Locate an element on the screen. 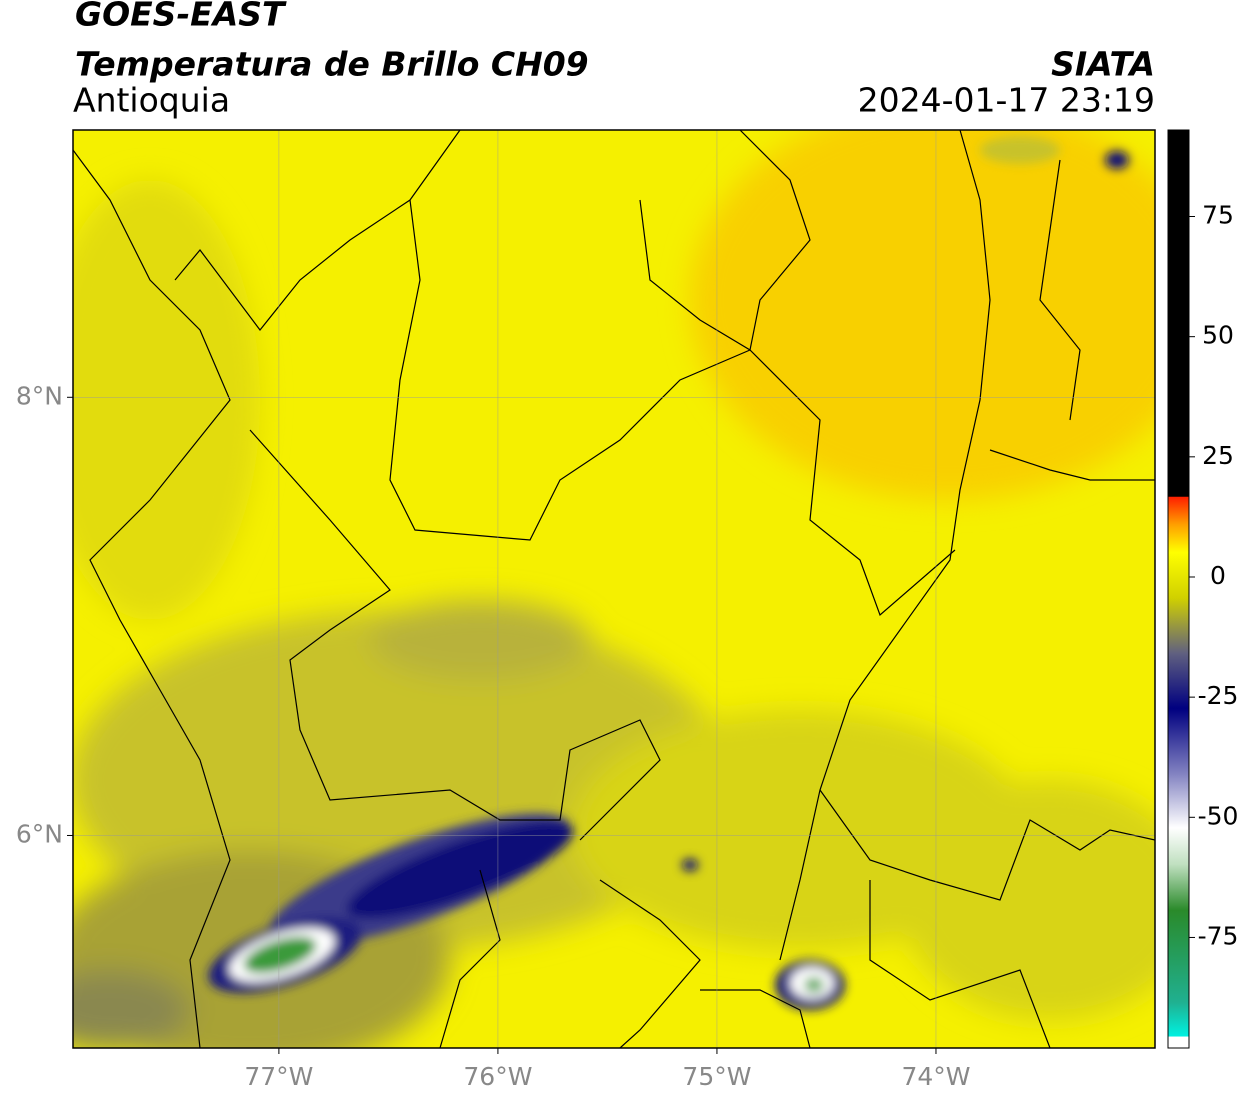 The height and width of the screenshot is (1103, 1252). colorbar-tick-label: -75 is located at coordinates (1218, 935).